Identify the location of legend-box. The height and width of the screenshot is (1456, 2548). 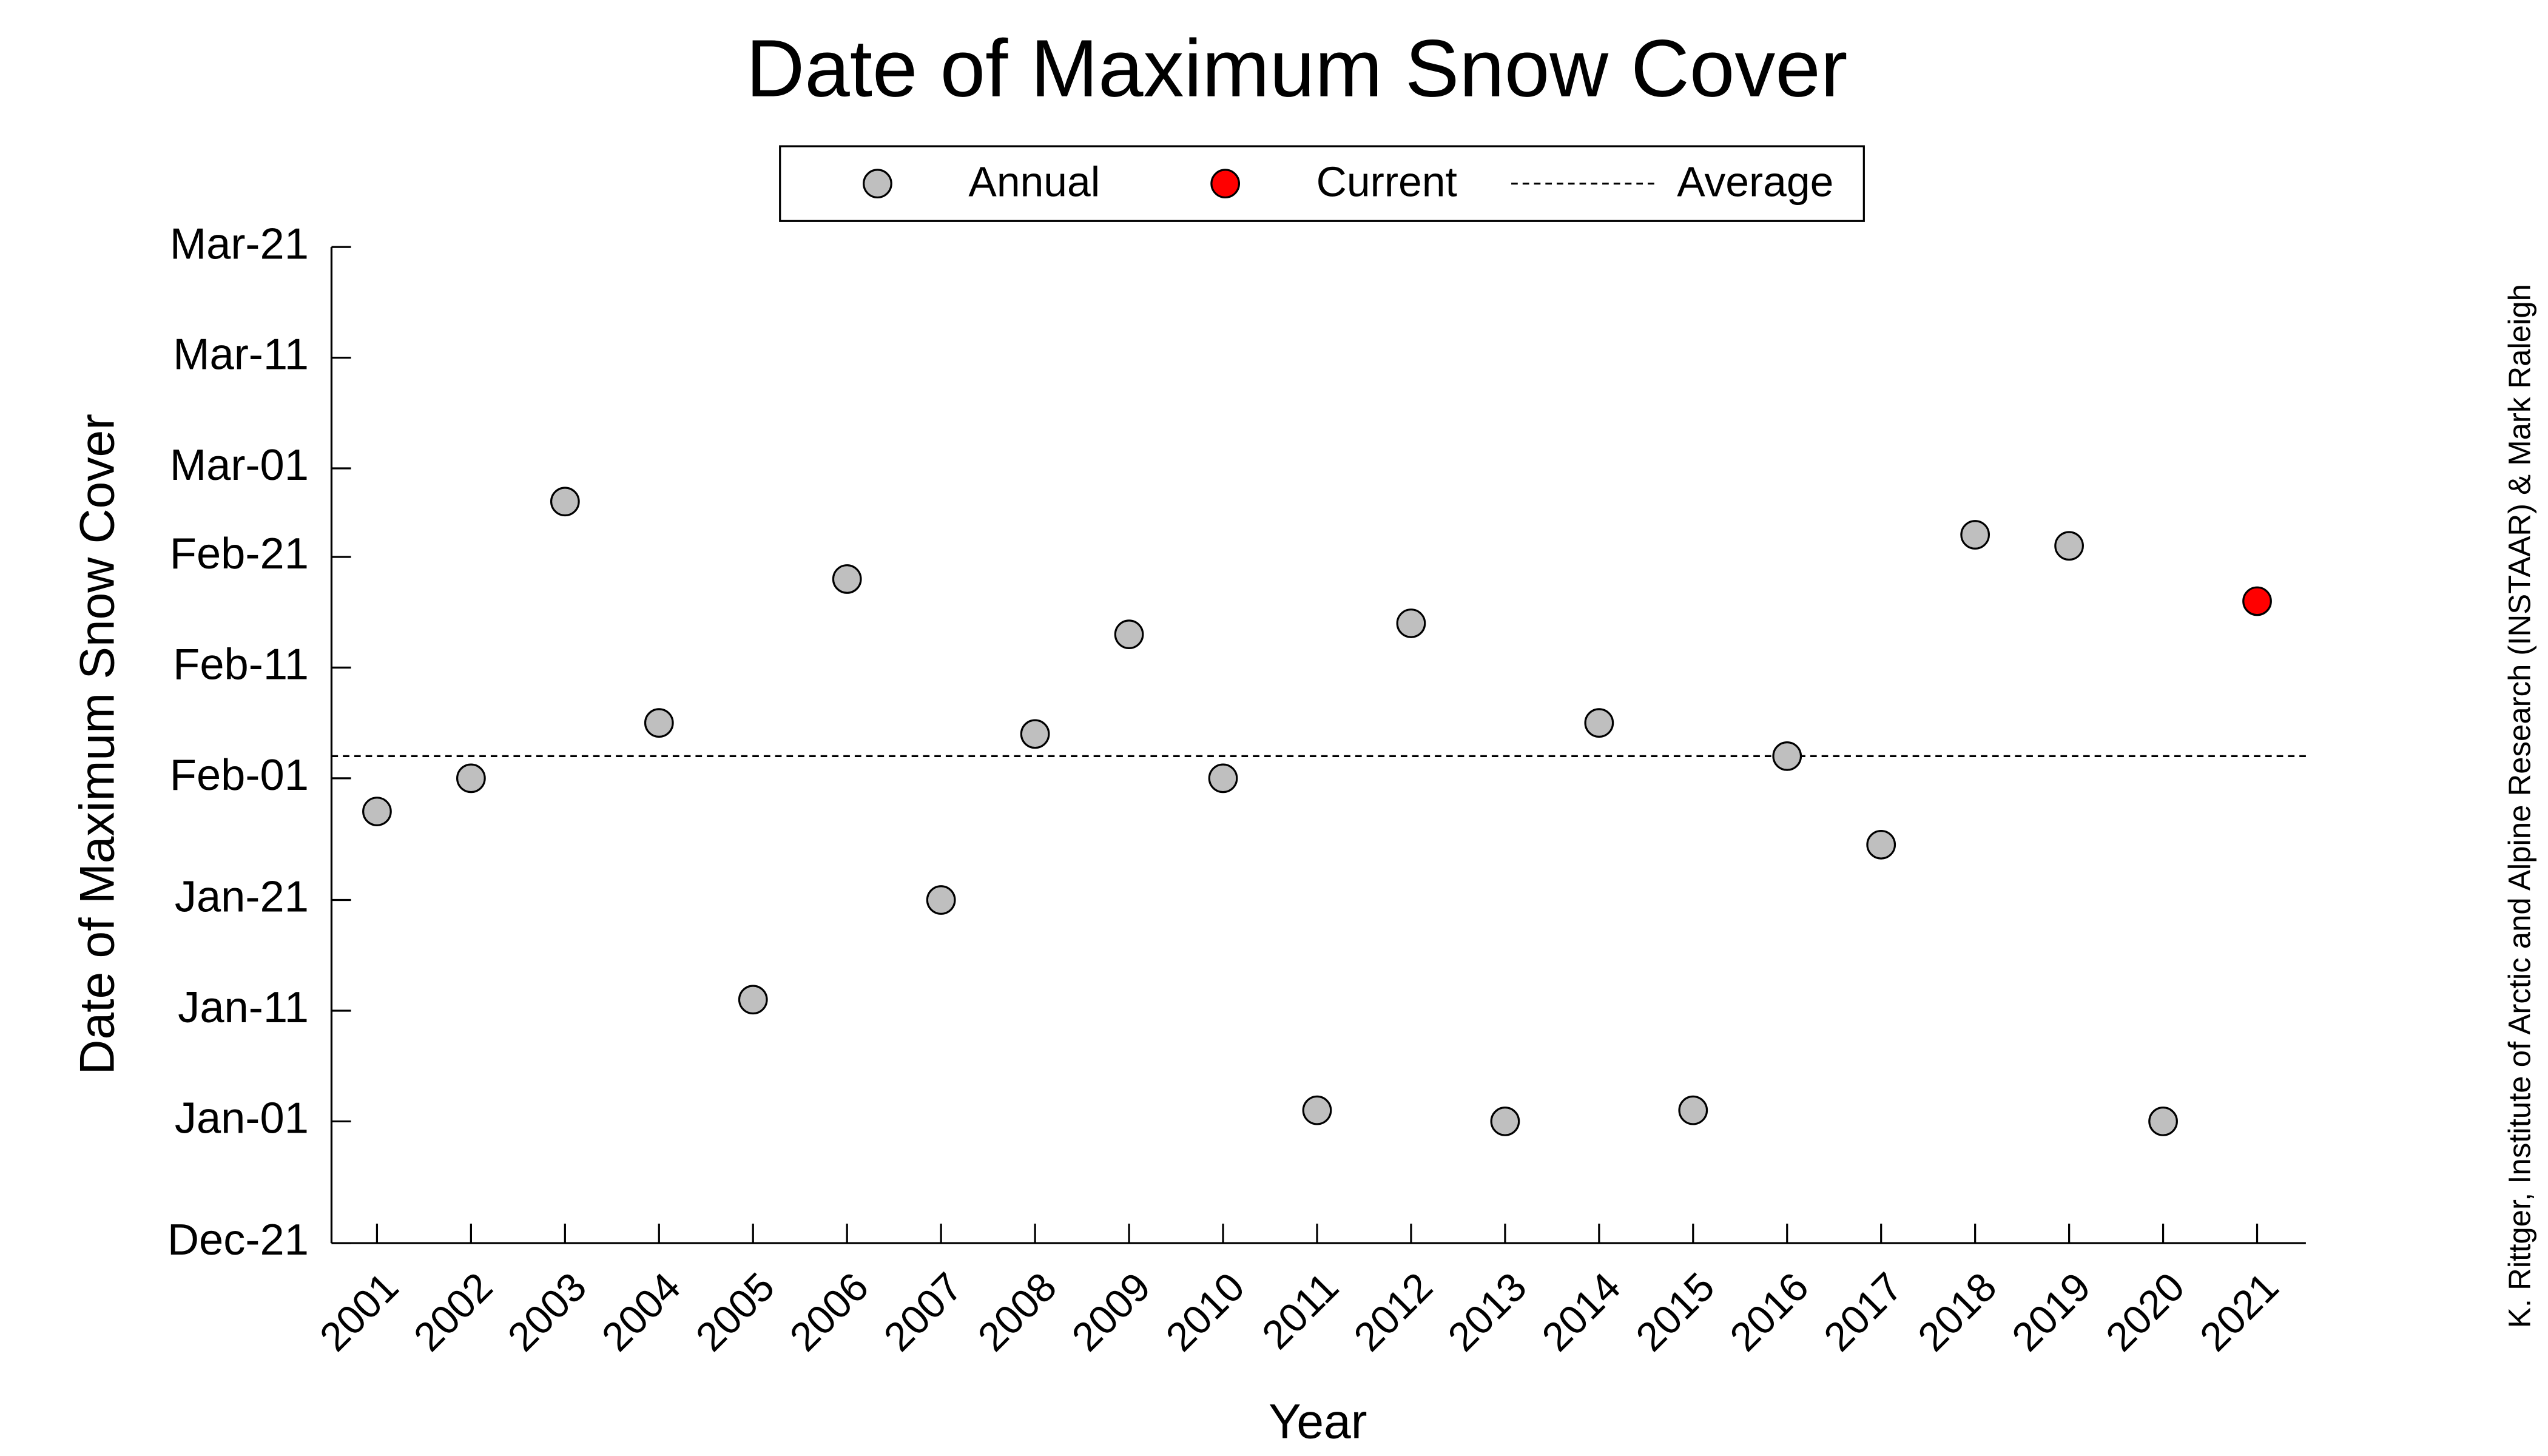
(1322, 183).